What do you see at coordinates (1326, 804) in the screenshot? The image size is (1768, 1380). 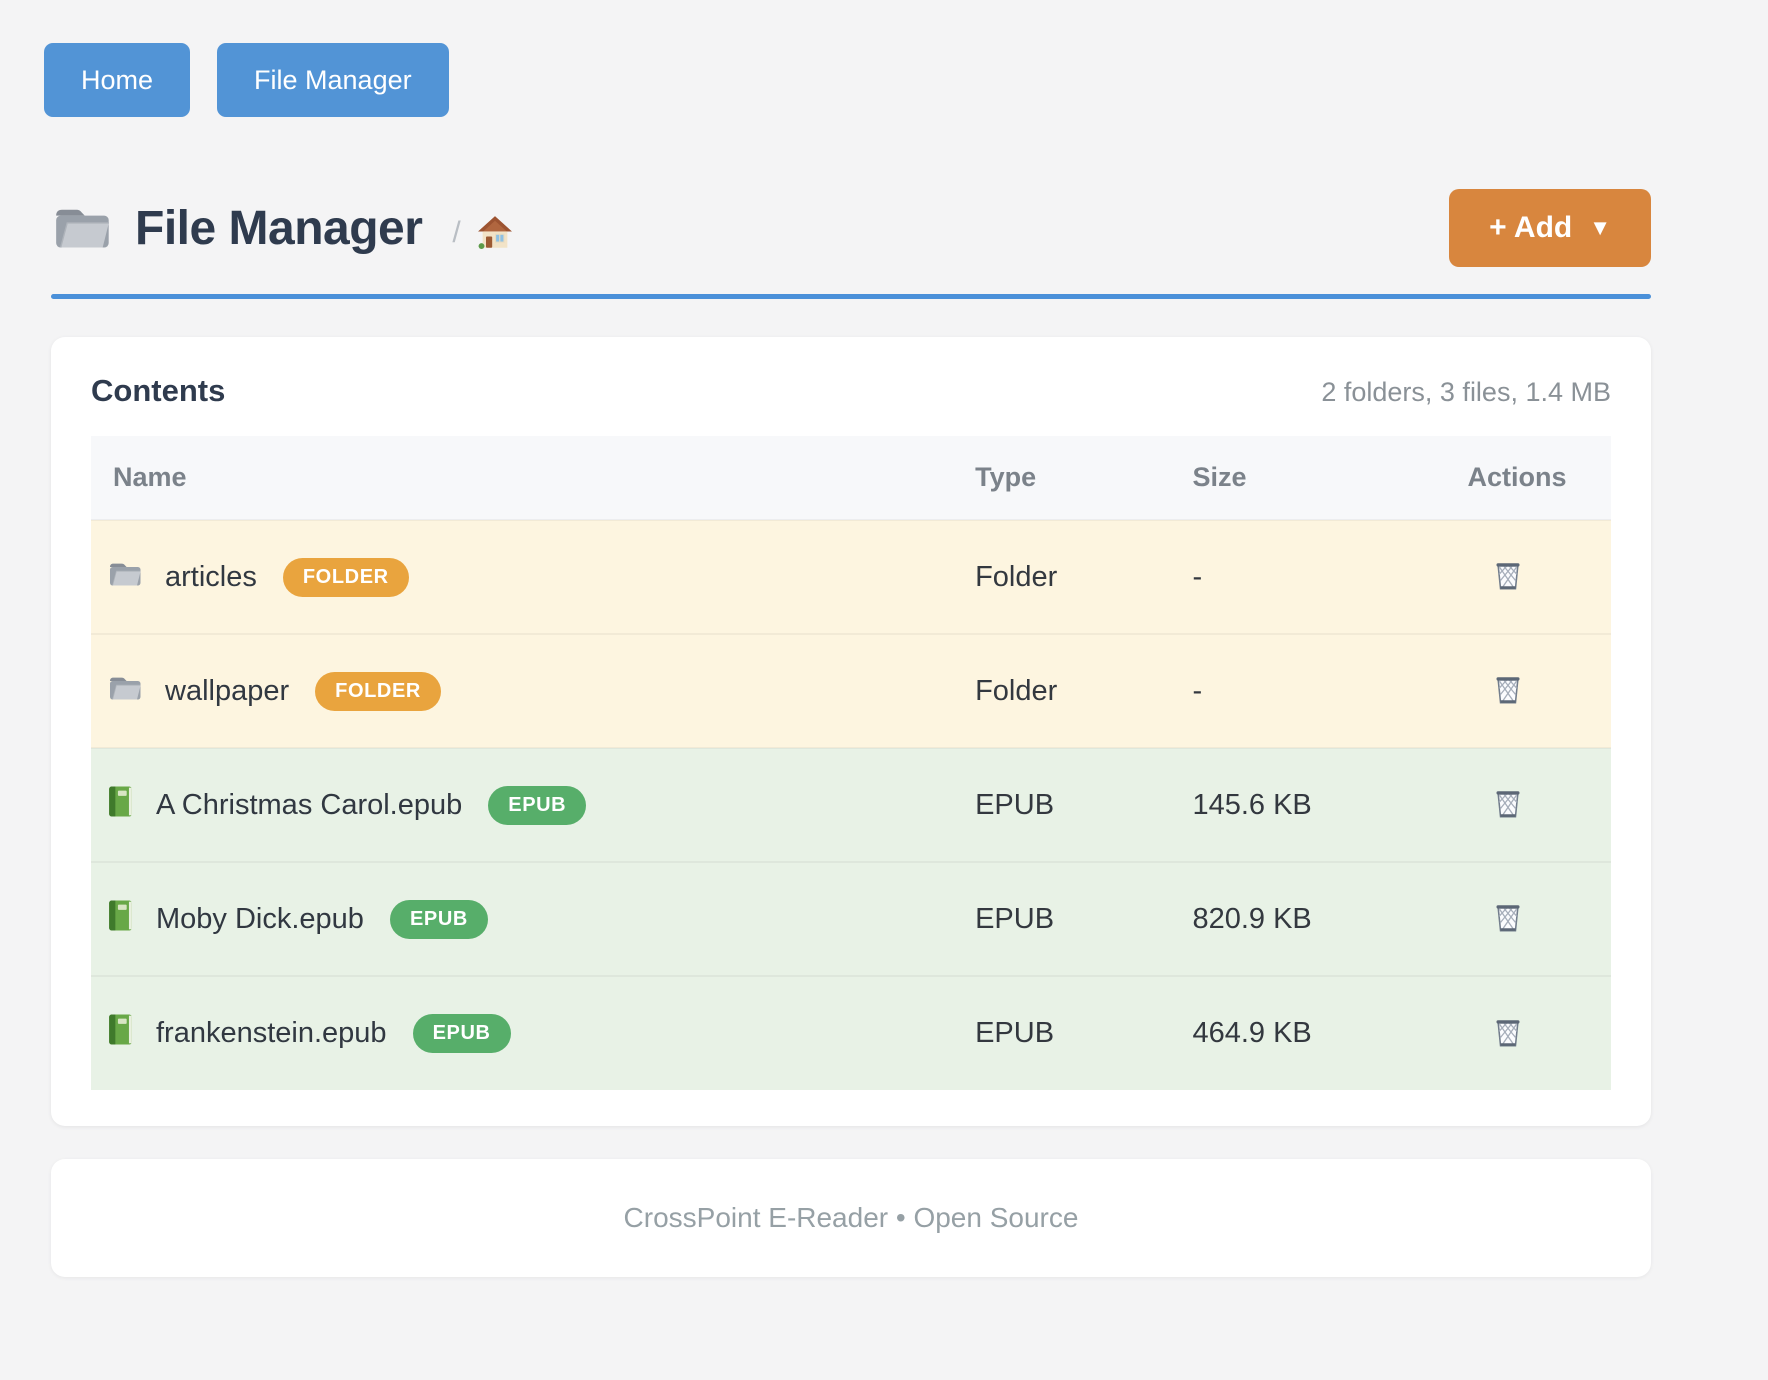 I see `item-size: 145.6 KB` at bounding box center [1326, 804].